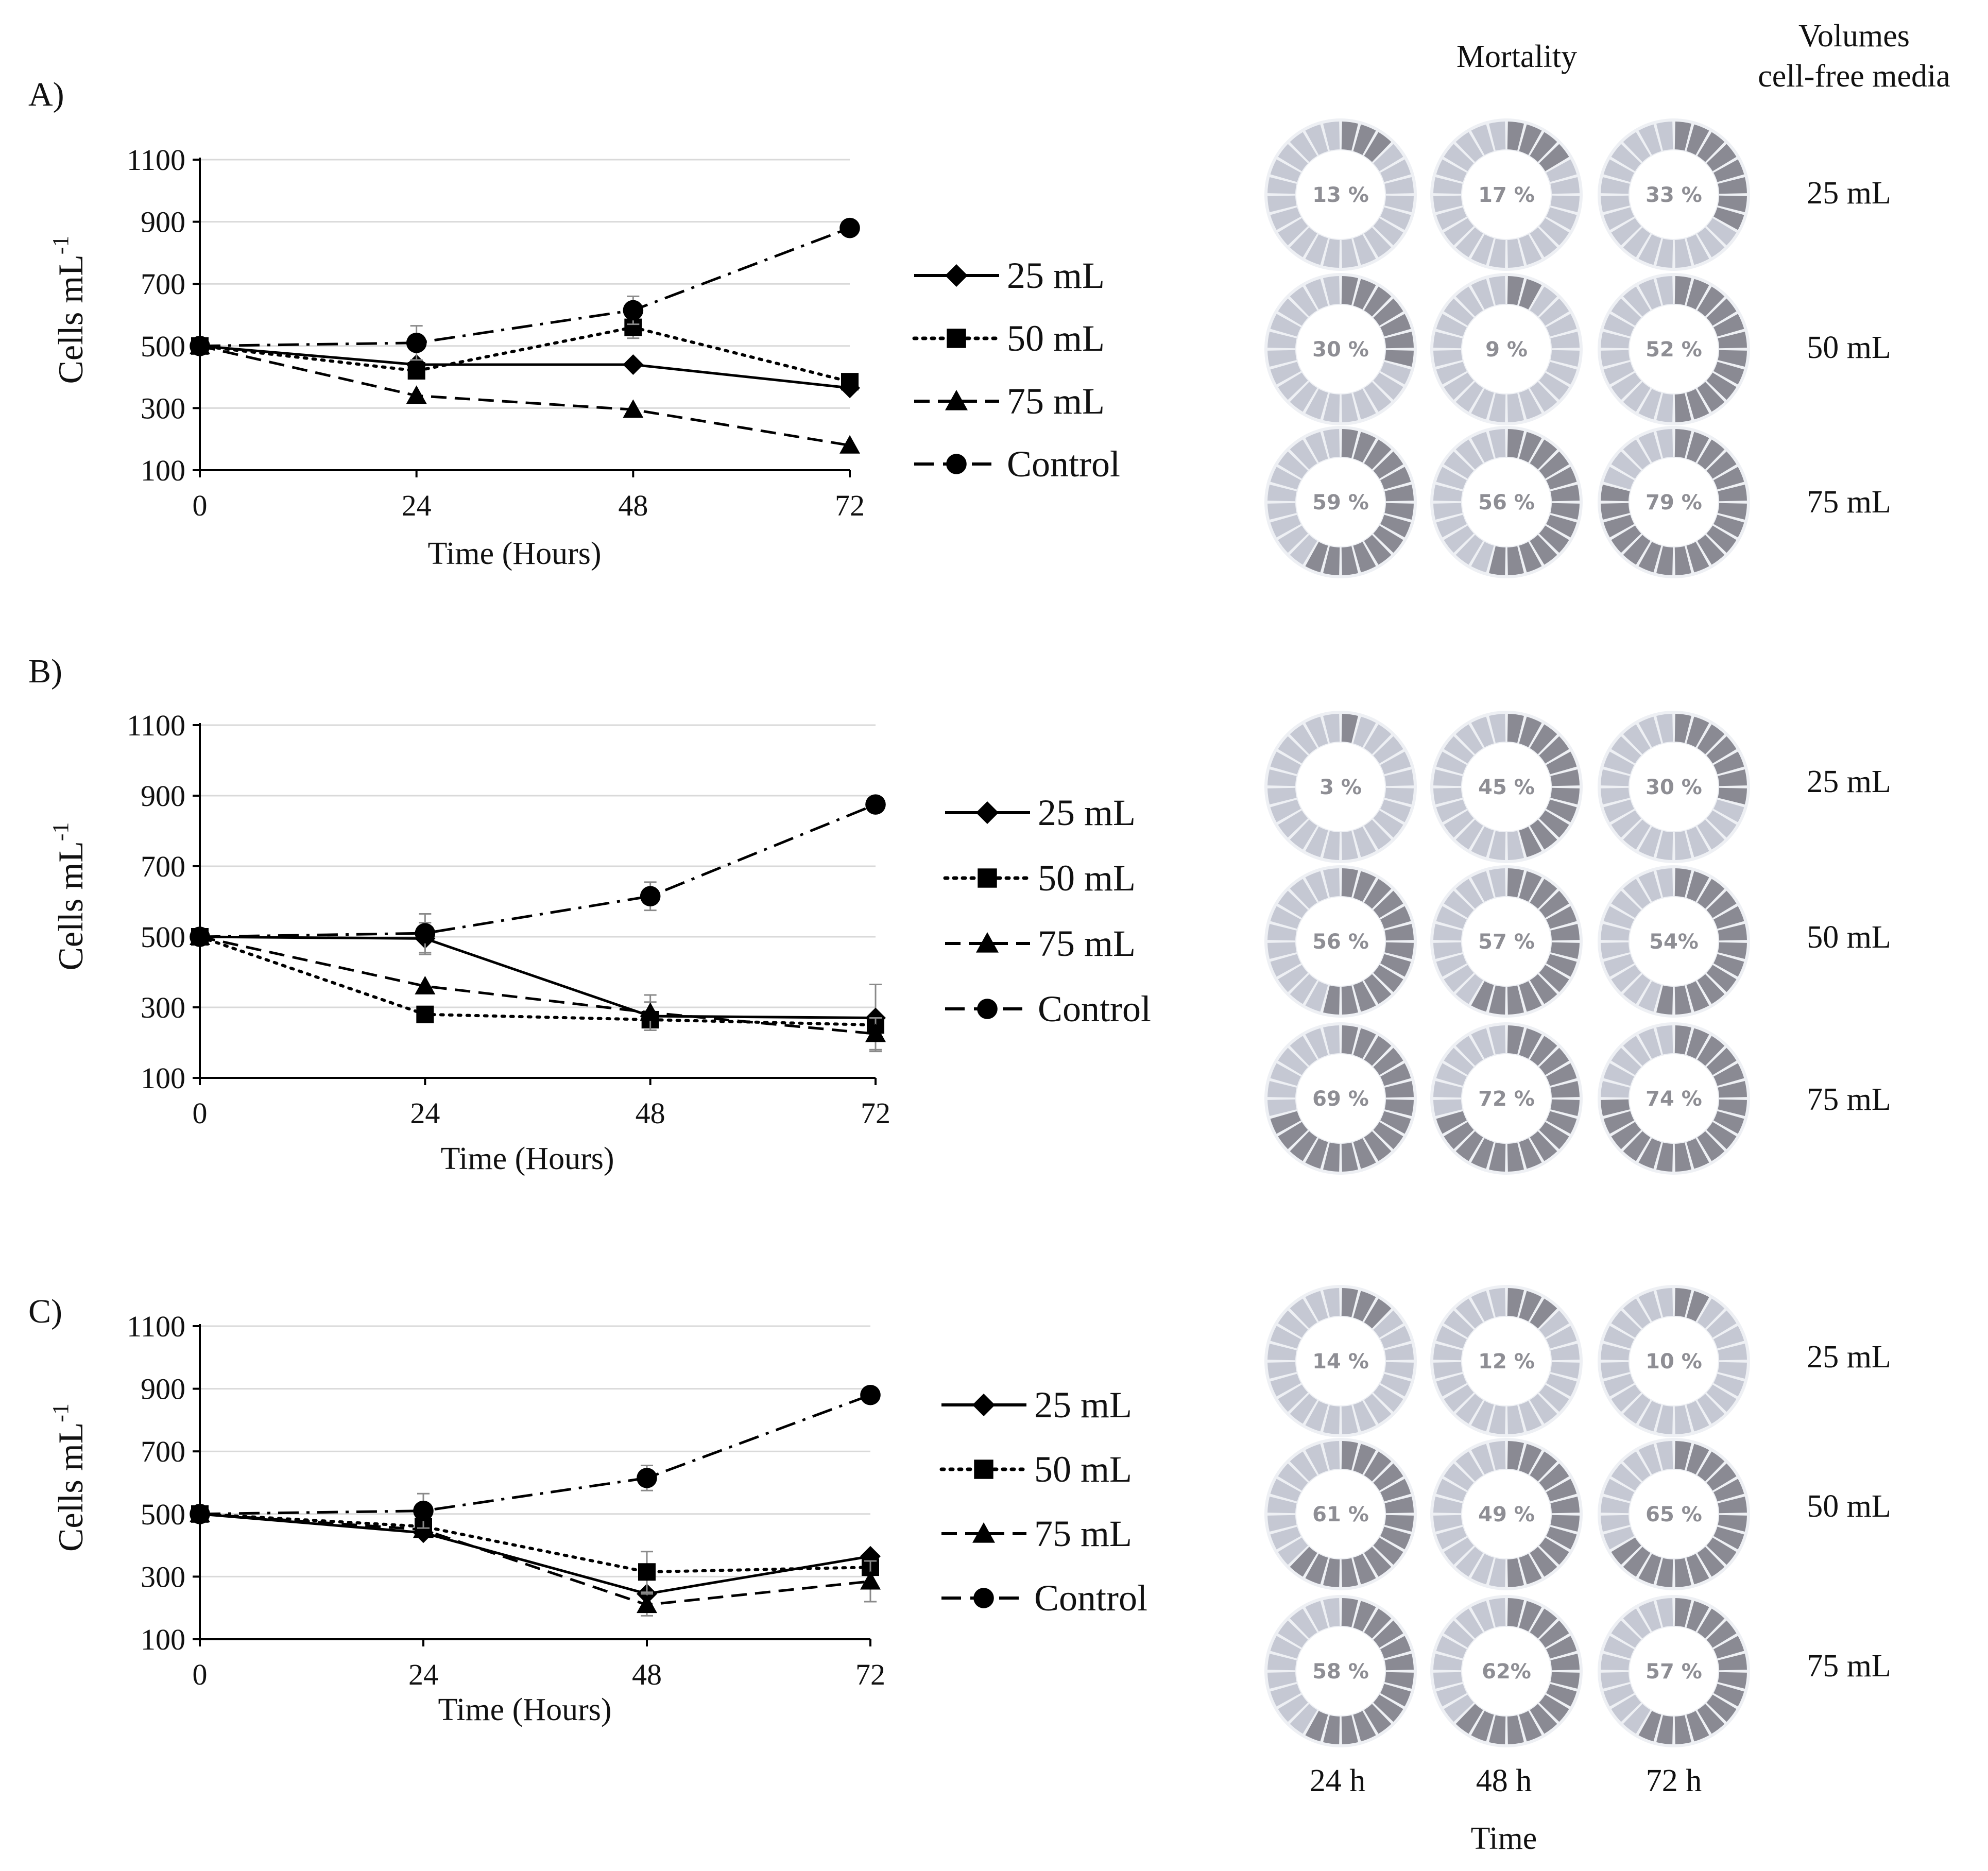 The image size is (1988, 1871). Describe the element at coordinates (870, 1580) in the screenshot. I see `panel-c-series-75-ml-point` at that location.